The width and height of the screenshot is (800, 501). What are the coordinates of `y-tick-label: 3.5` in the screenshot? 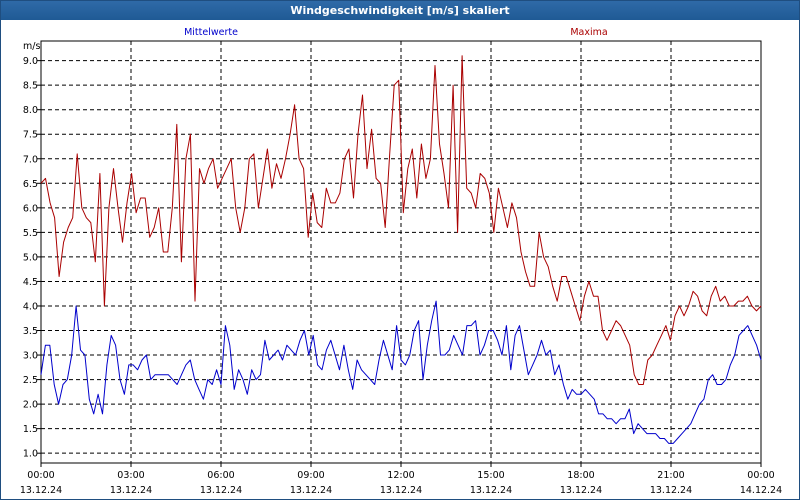 It's located at (30, 331).